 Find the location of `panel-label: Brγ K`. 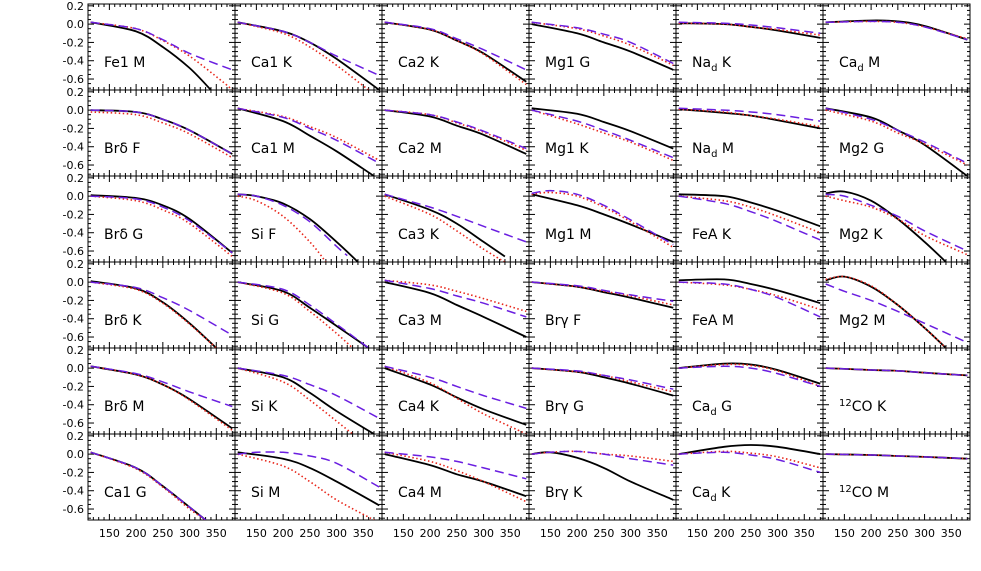

panel-label: Brγ K is located at coordinates (564, 493).